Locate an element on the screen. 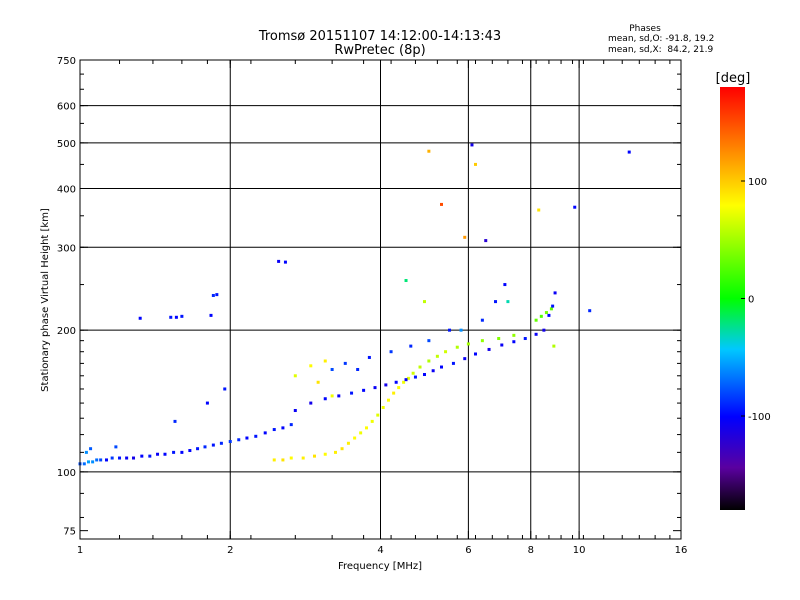 The image size is (800, 600). x-axis-label: Frequency [MHz] is located at coordinates (380, 566).